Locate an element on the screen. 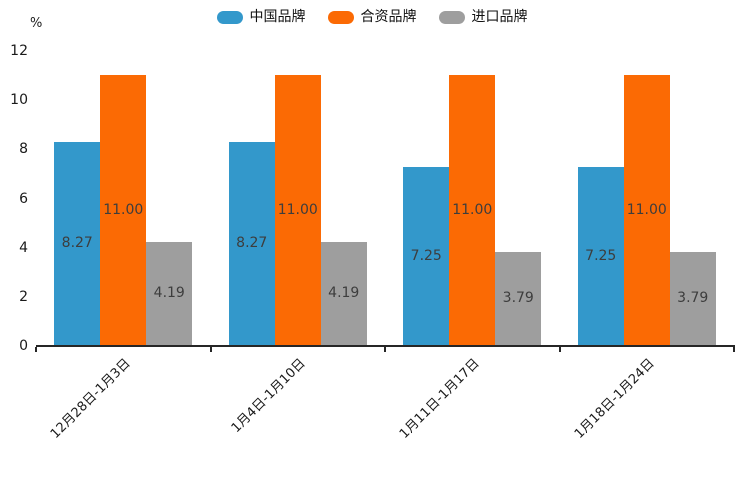 This screenshot has width=744, height=496. legend-item-import-brand: 进口品牌 is located at coordinates (483, 17).